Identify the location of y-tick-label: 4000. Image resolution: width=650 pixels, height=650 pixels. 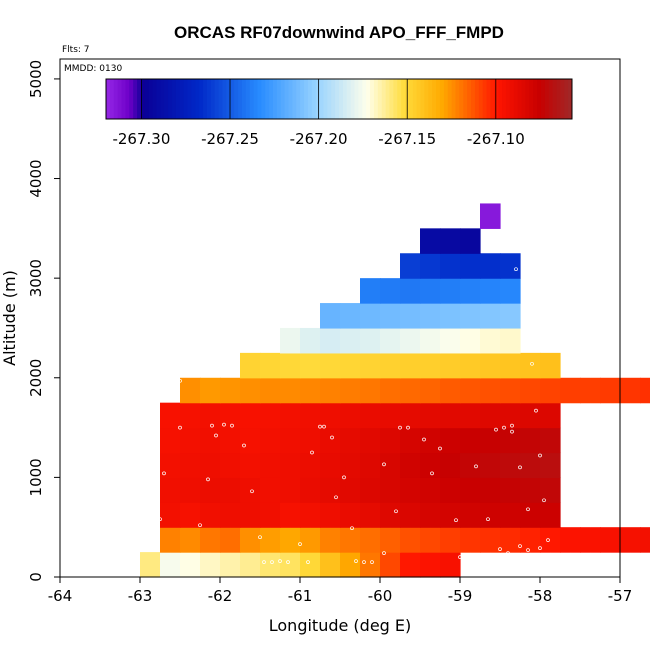
(36, 178).